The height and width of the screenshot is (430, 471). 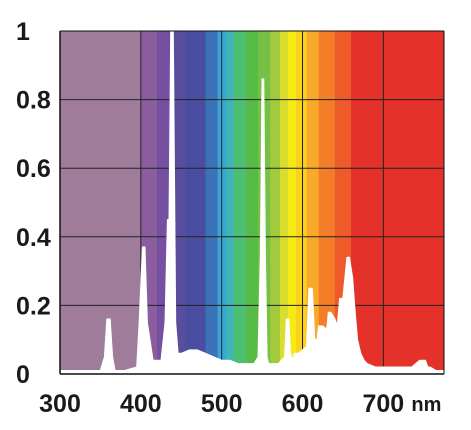 What do you see at coordinates (33, 101) in the screenshot?
I see `y-tick-label: 0.8` at bounding box center [33, 101].